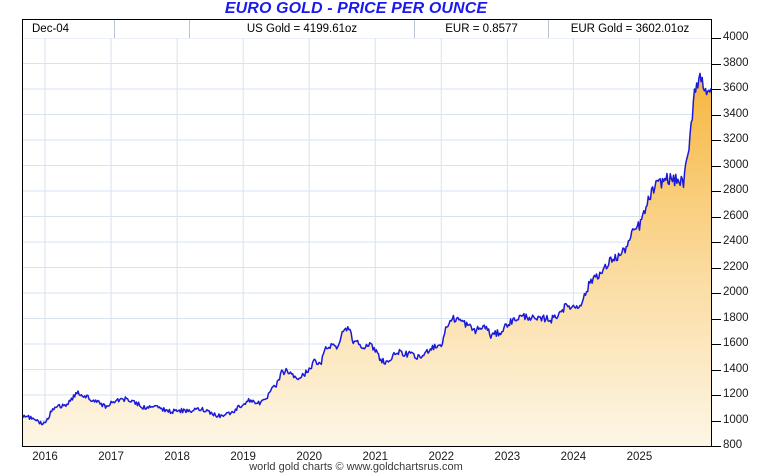 Image resolution: width=760 pixels, height=475 pixels. What do you see at coordinates (736, 215) in the screenshot?
I see `y-axis-label: 2600` at bounding box center [736, 215].